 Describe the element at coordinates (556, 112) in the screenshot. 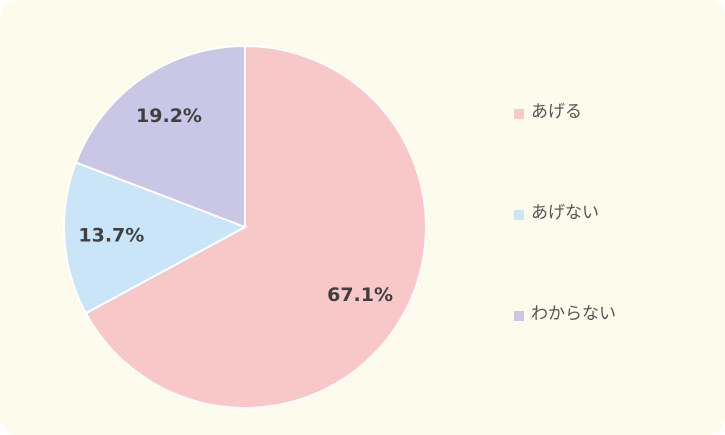

I see `legend-label: あげる` at that location.